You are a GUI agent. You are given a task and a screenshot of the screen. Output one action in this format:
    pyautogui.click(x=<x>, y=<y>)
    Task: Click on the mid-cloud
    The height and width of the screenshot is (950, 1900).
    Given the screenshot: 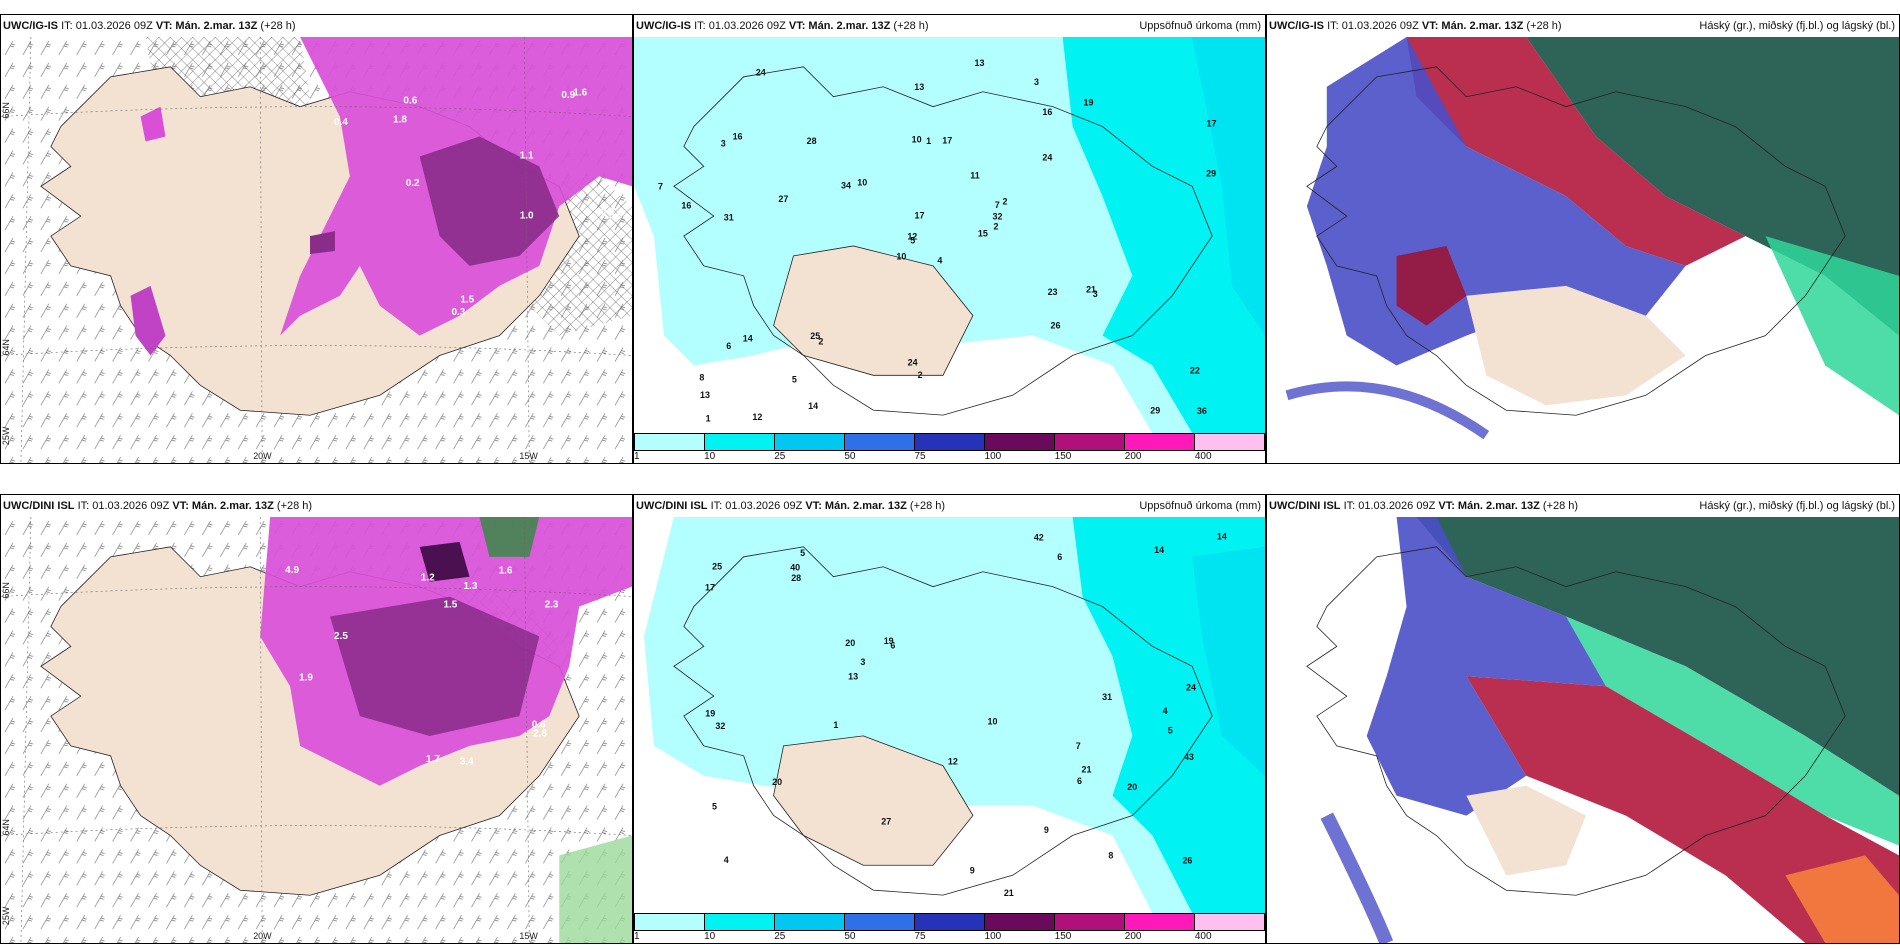 What is the action you would take?
    pyautogui.click(x=1576, y=151)
    